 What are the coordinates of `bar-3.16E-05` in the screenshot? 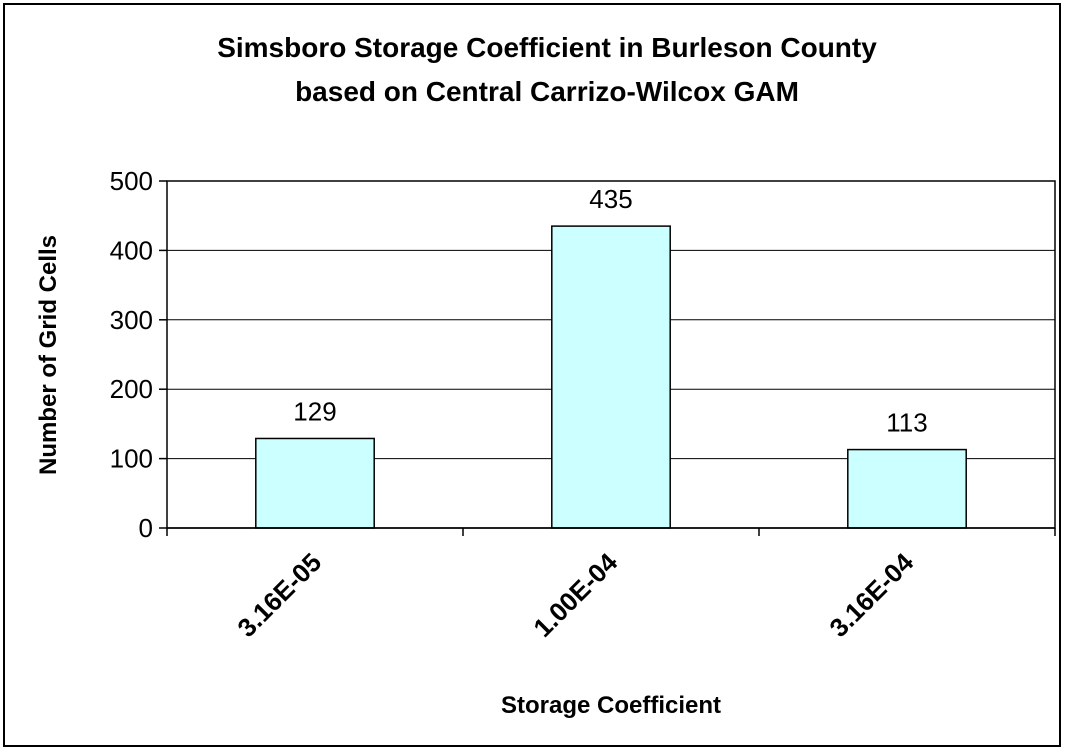 It's located at (315, 483).